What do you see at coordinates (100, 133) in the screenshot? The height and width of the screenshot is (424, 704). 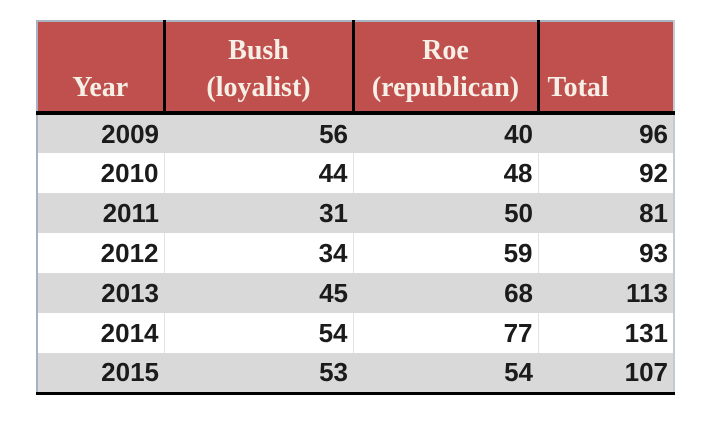 I see `cell-year: 2009` at bounding box center [100, 133].